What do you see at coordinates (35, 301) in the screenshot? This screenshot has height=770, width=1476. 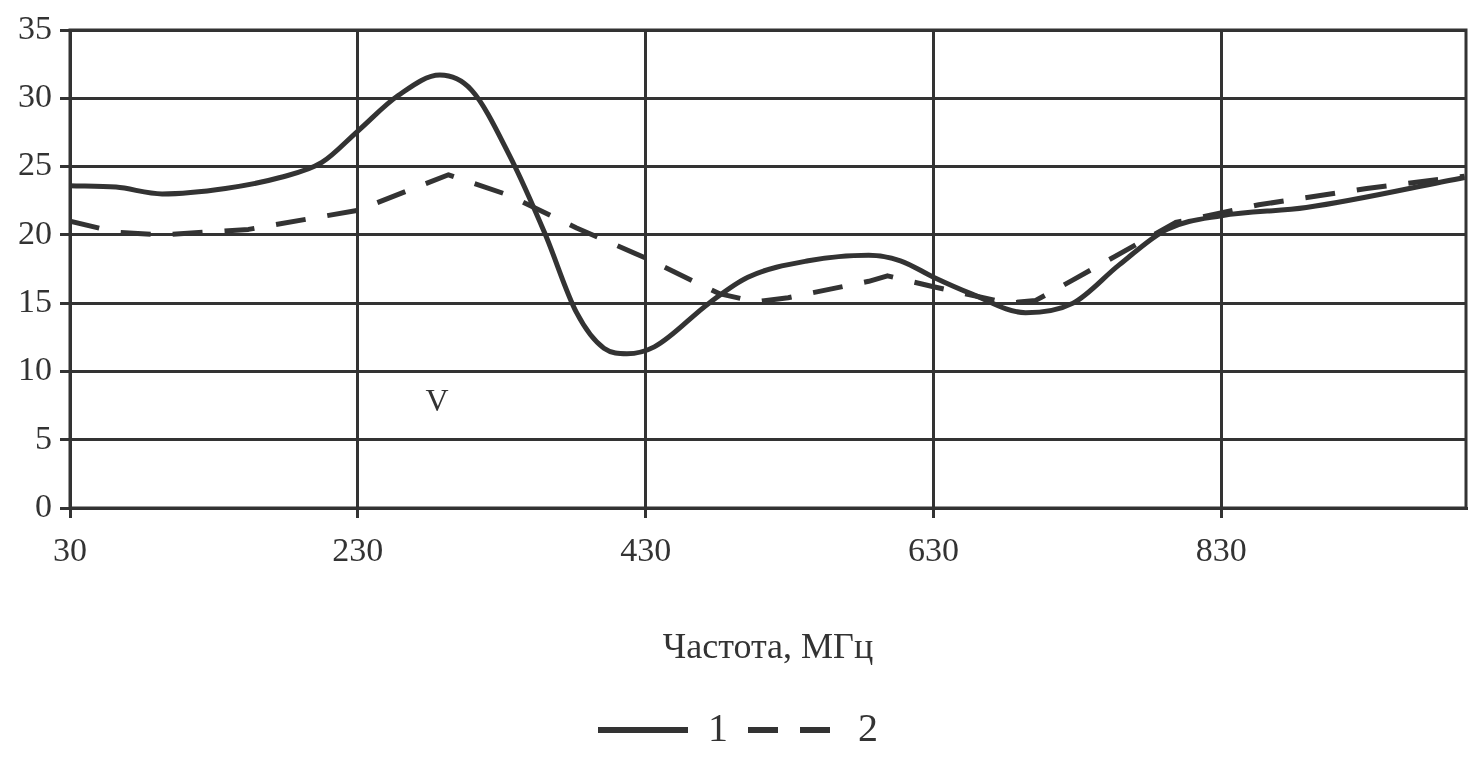 I see `y-tick-label: 15` at bounding box center [35, 301].